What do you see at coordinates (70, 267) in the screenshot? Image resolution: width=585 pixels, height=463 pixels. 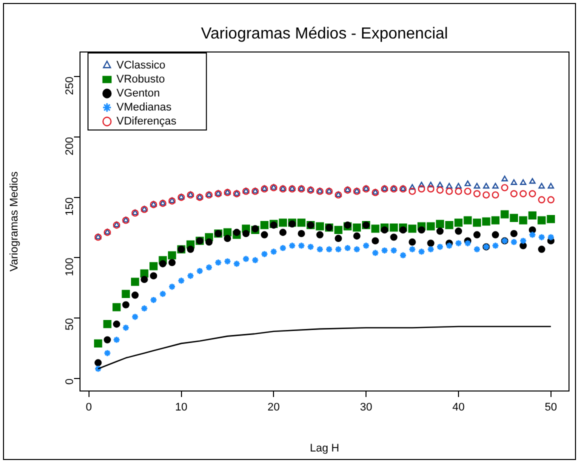 I see `y-tick-label: 100` at bounding box center [70, 267].